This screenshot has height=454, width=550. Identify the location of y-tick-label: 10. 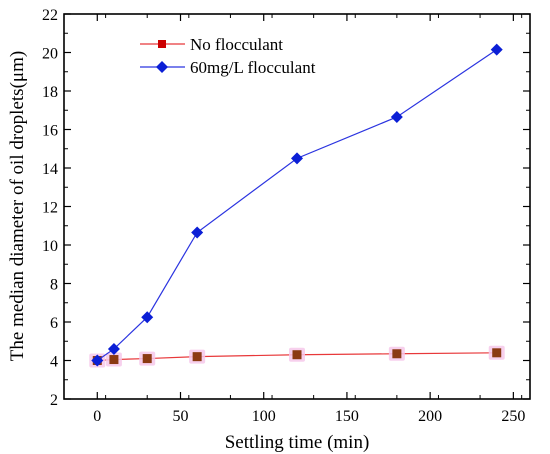
(50, 246).